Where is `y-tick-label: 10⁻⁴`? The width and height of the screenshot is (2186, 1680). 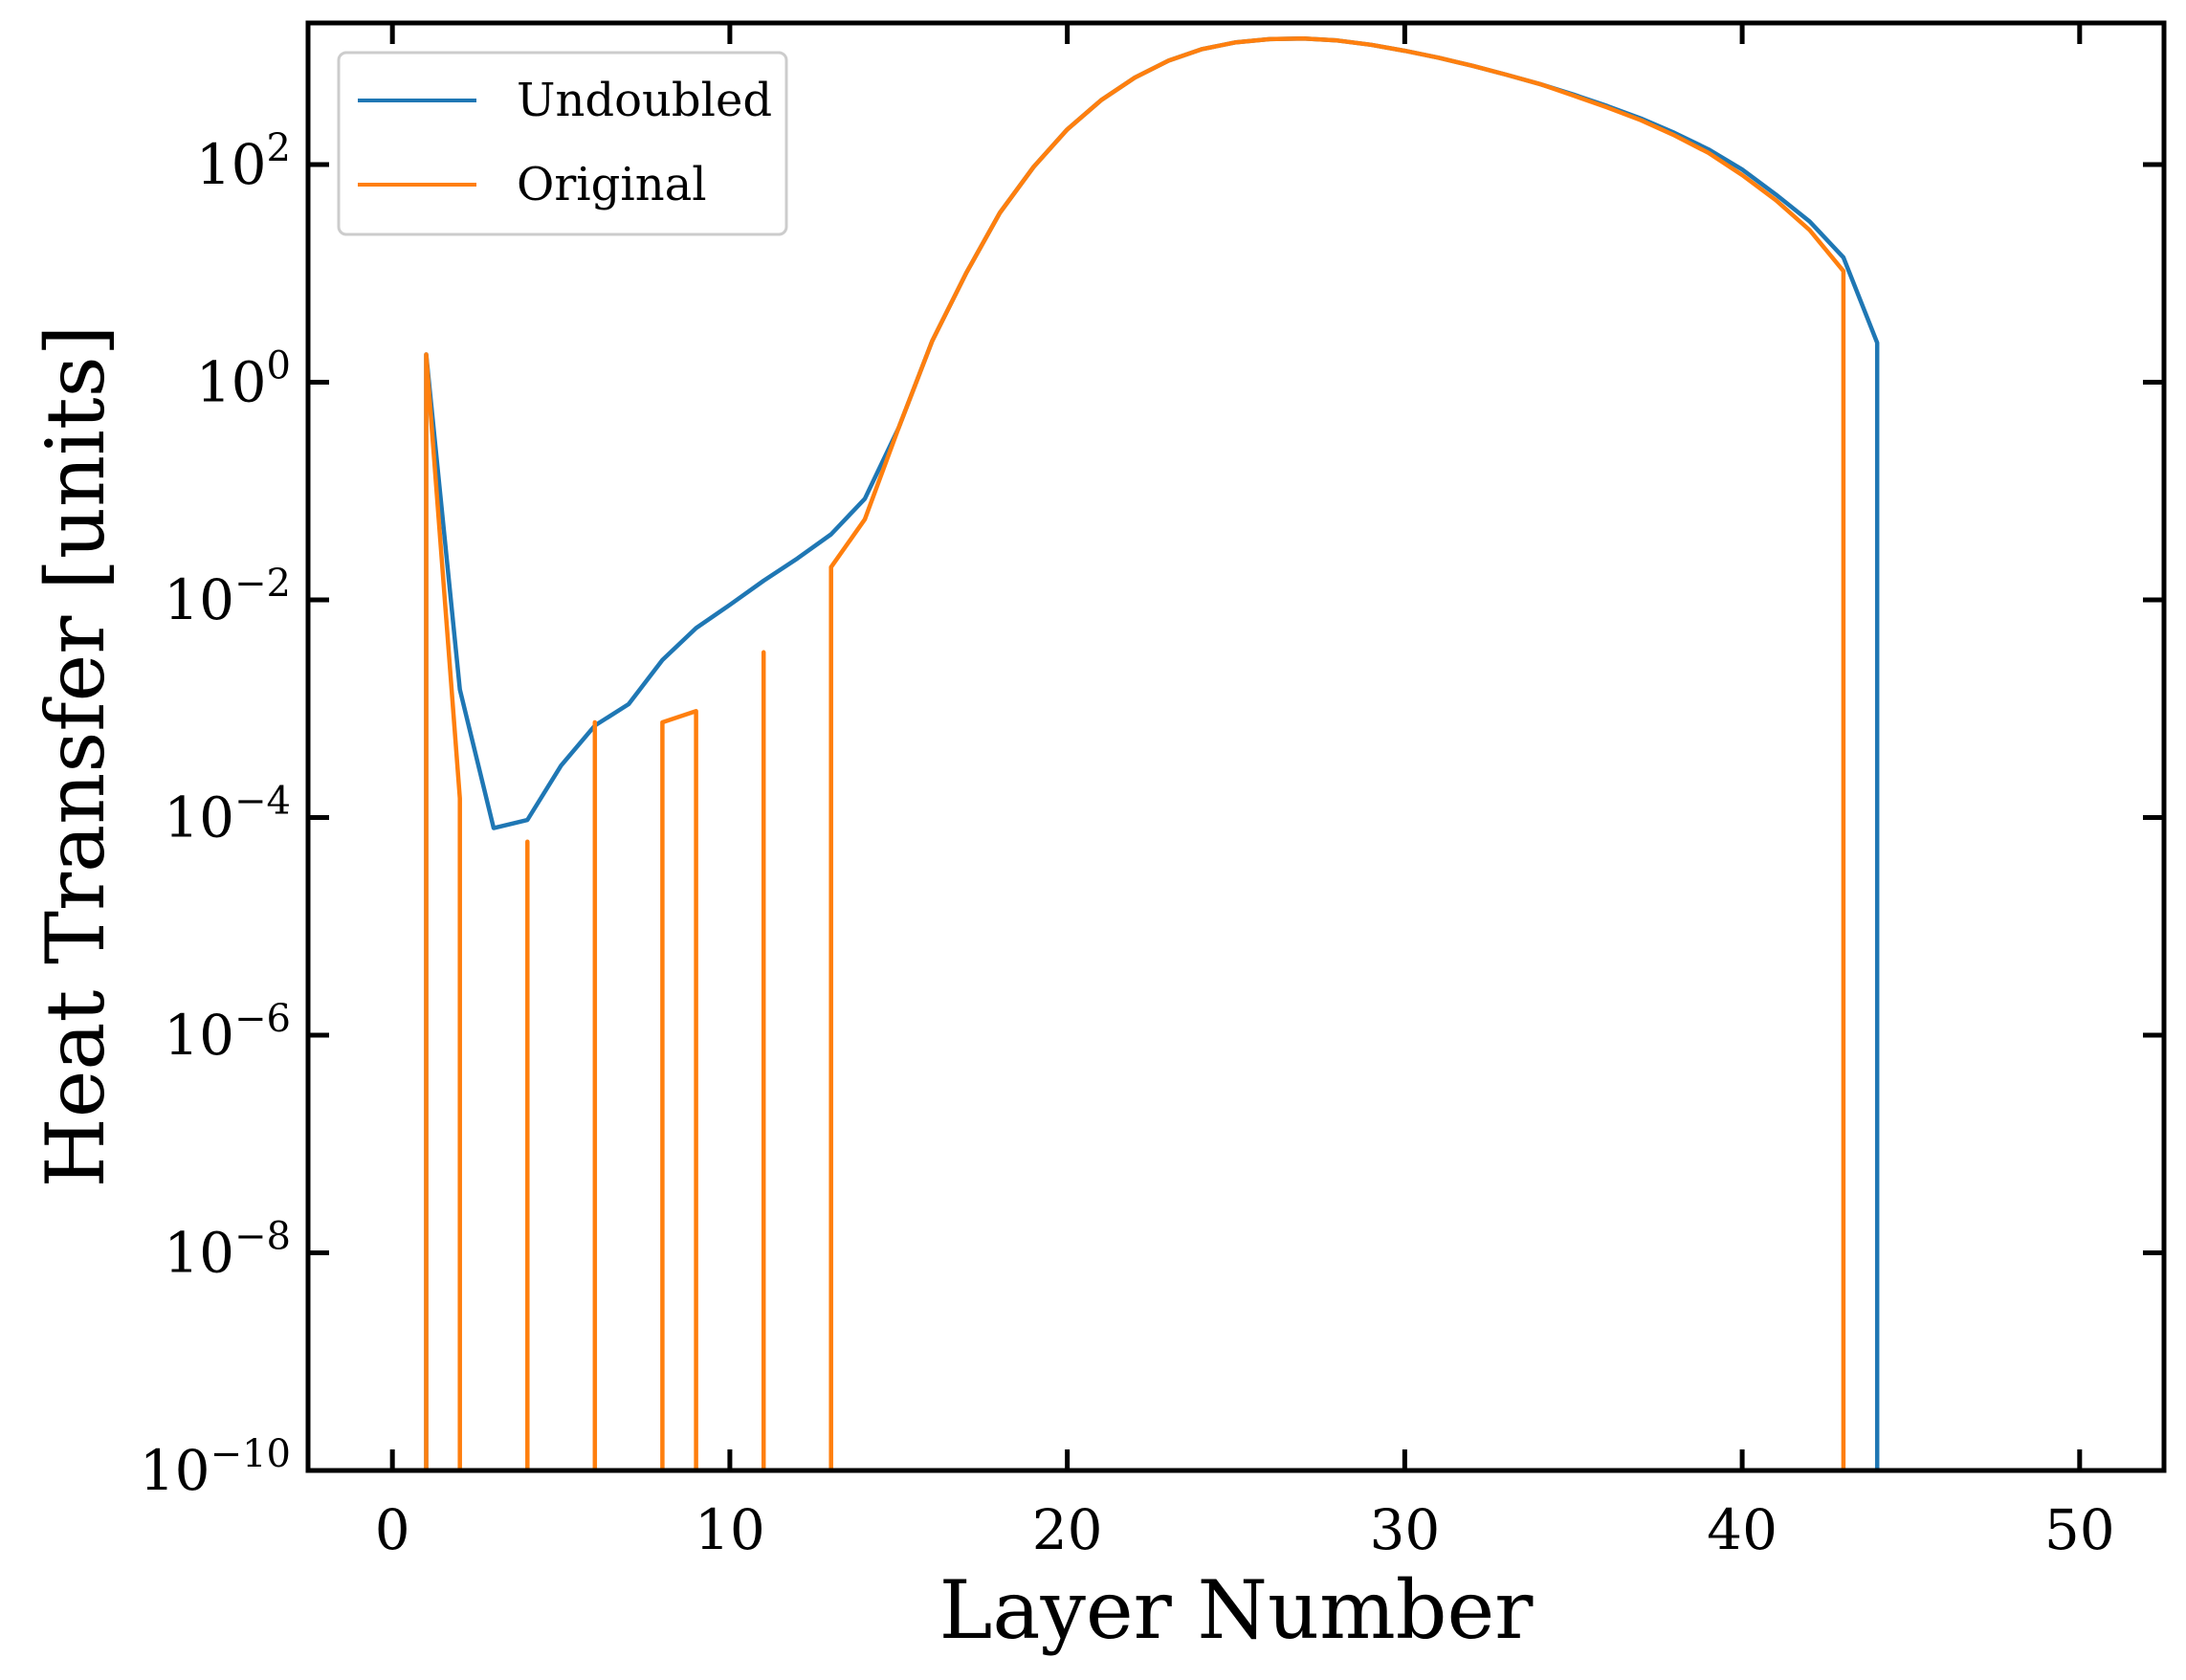 y-tick-label: 10⁻⁴ is located at coordinates (227, 815).